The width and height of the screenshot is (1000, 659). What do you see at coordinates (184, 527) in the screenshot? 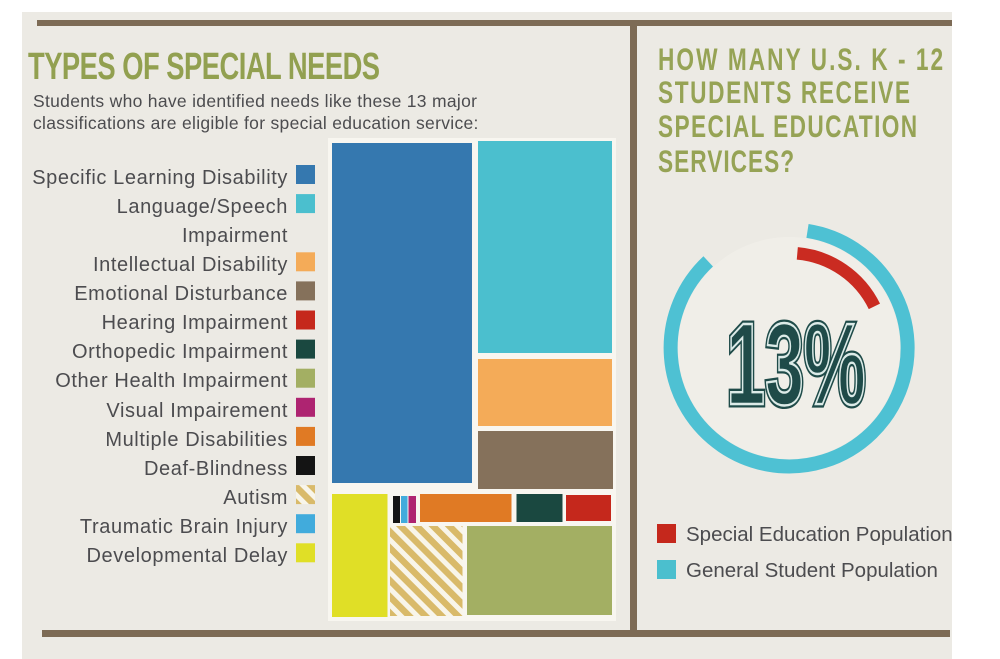
I see `svg-text: Traumatic Brain Injury` at bounding box center [184, 527].